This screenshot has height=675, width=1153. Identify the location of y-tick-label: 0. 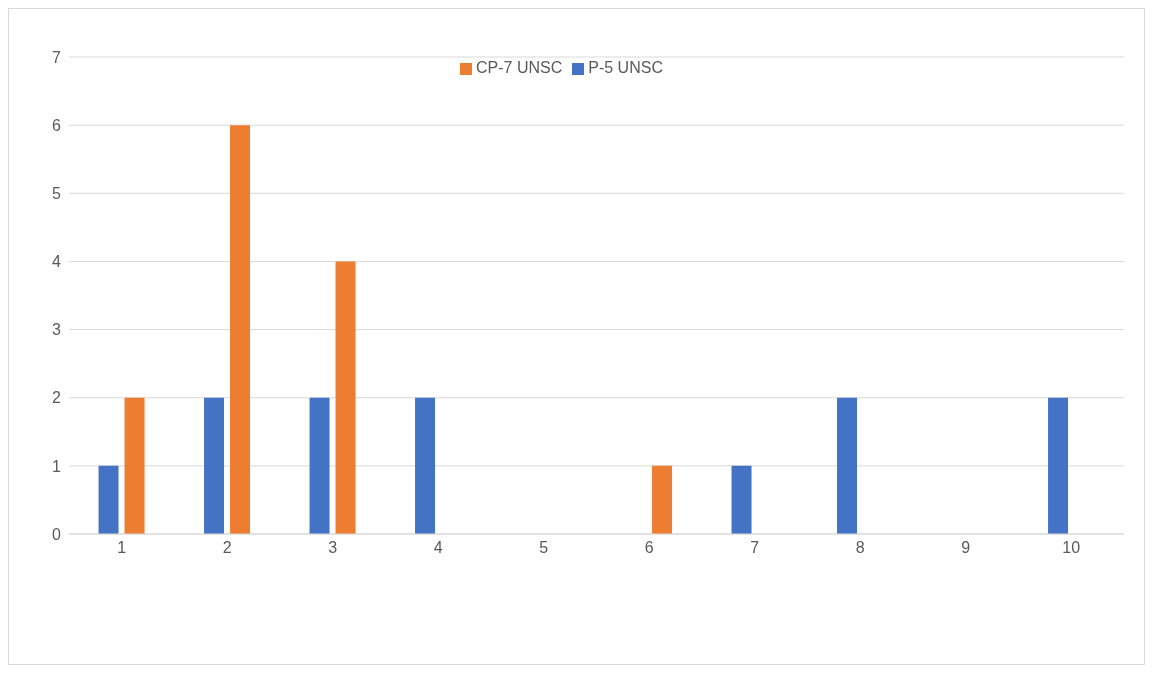
(57, 534).